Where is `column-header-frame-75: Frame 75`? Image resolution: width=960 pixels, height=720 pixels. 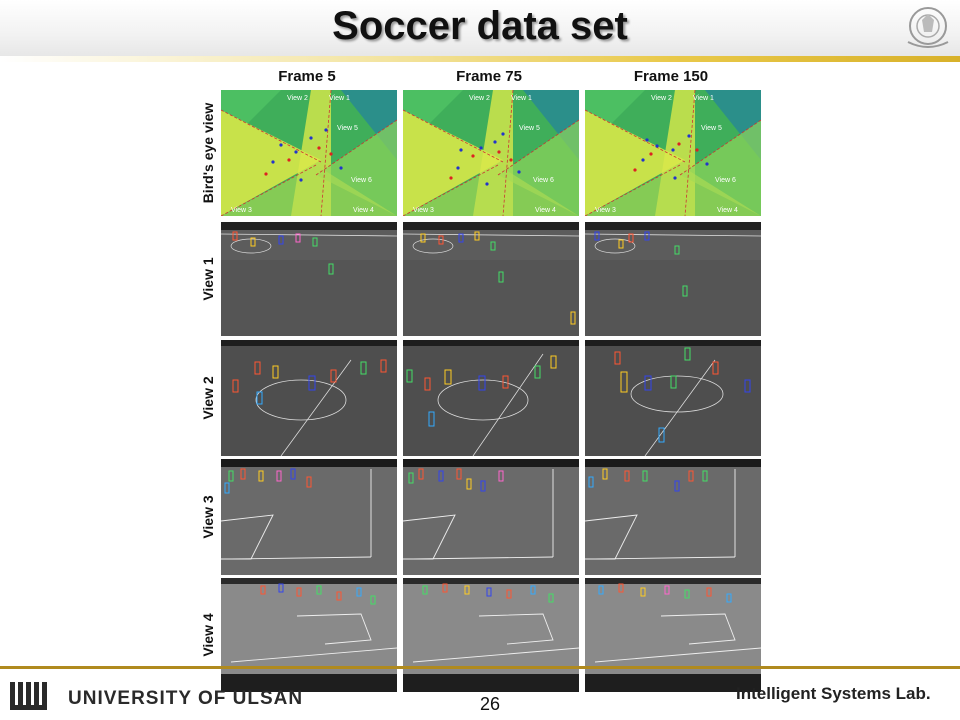 column-header-frame-75: Frame 75 is located at coordinates (489, 76).